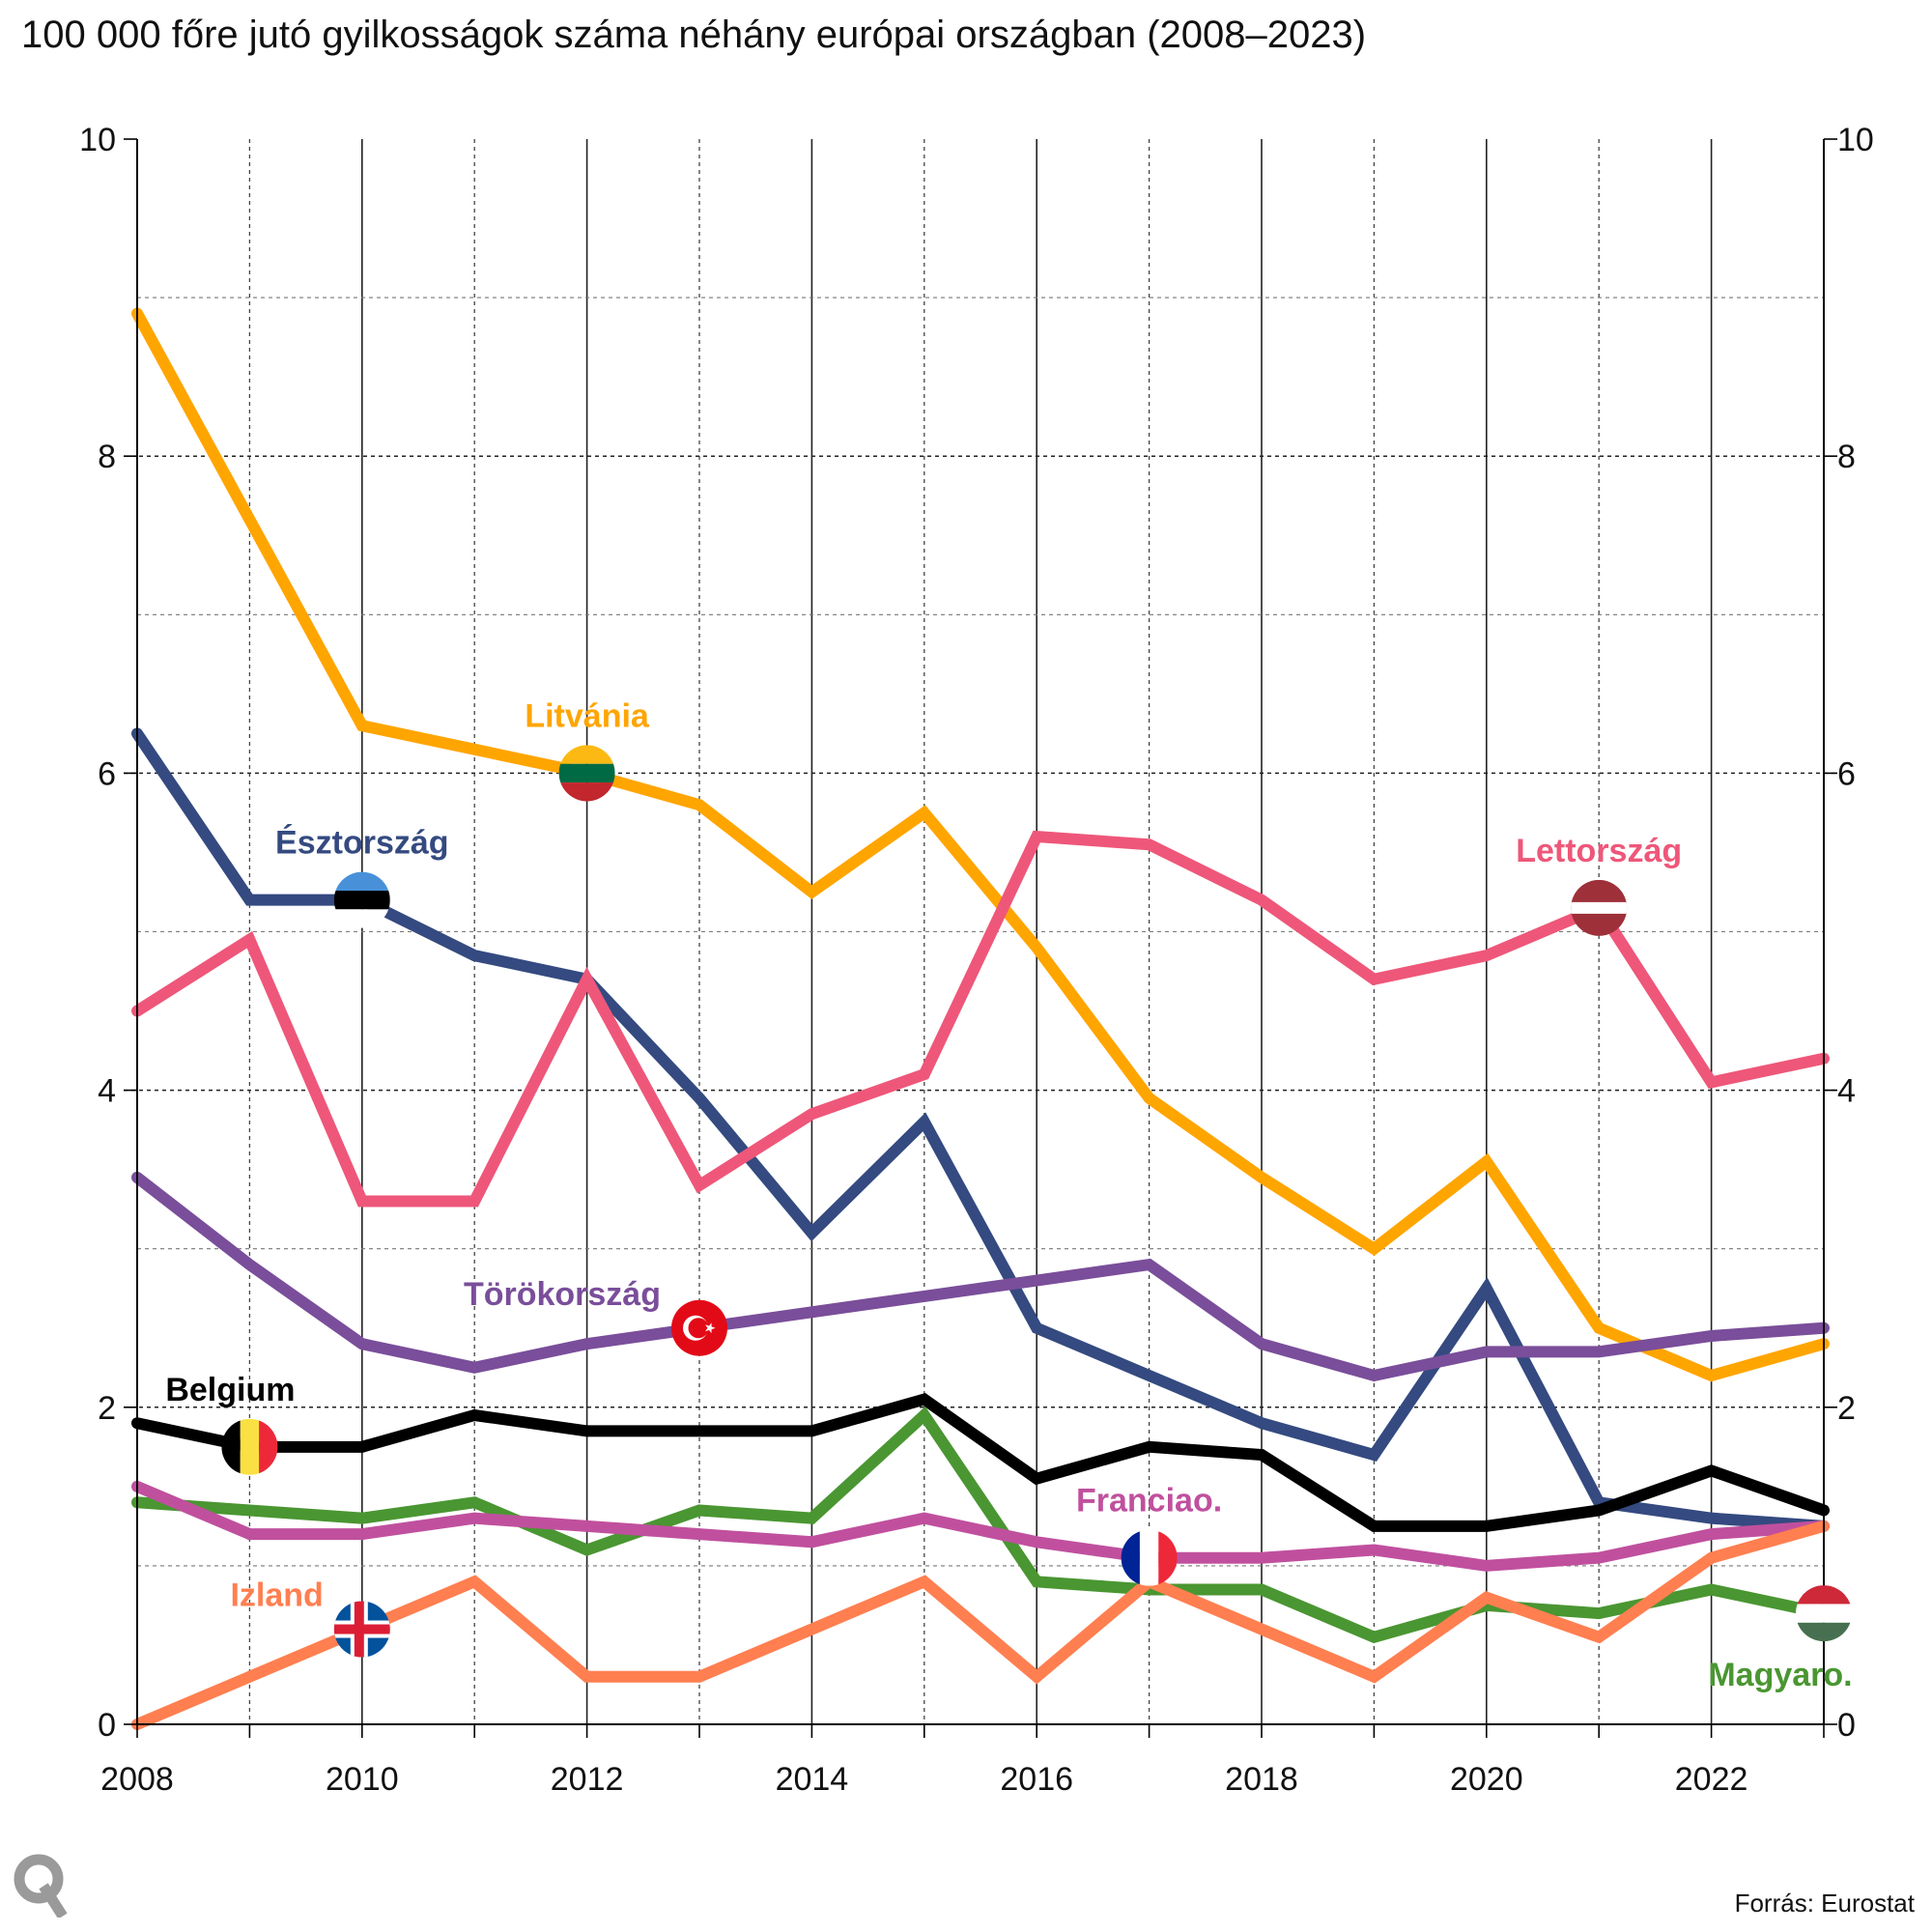 This screenshot has height=1932, width=1932. I want to click on series-label: Litvánia, so click(587, 715).